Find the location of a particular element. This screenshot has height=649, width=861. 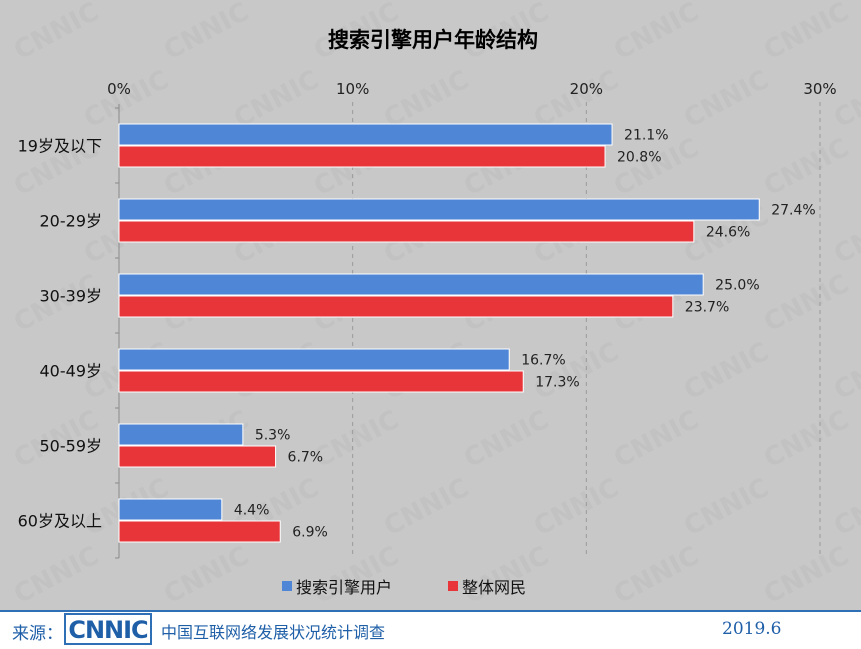

category-label: 19岁及以下 is located at coordinates (60, 146).